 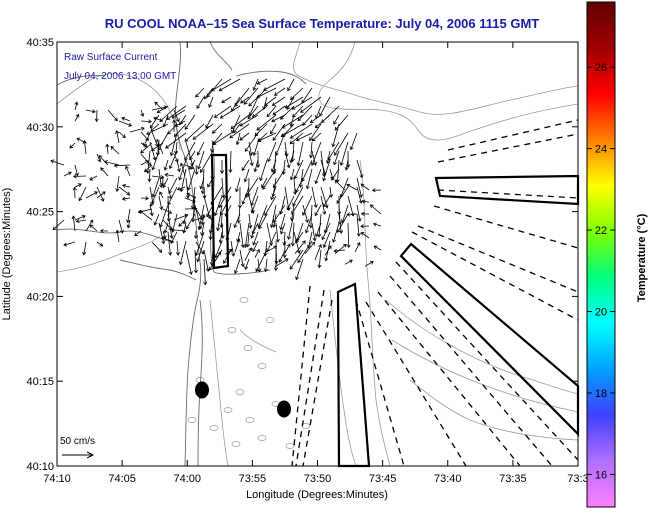 I want to click on colorbar-tick-label: 24, so click(x=601, y=150).